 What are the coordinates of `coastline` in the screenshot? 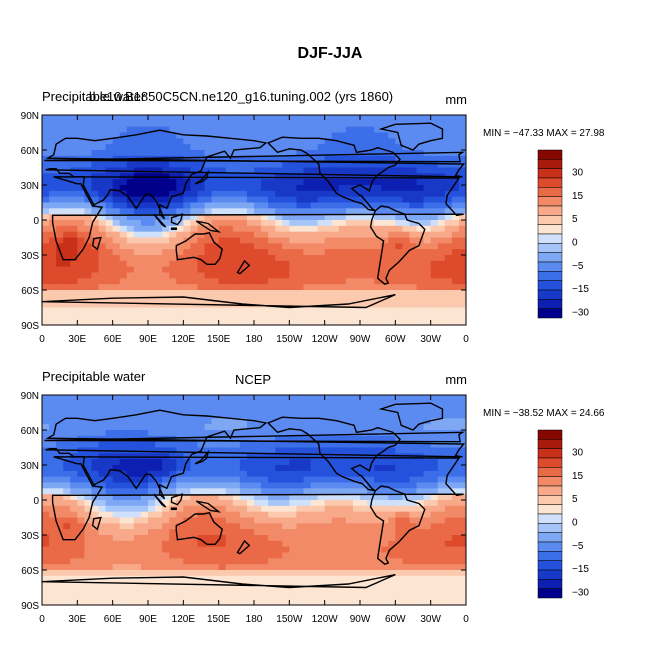 It's located at (177, 219).